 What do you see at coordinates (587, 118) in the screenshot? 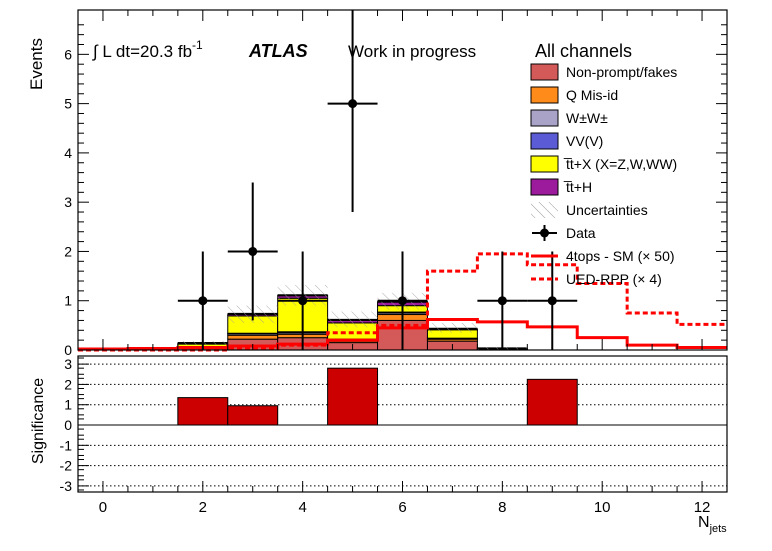
I see `legend-label: W±W±` at bounding box center [587, 118].